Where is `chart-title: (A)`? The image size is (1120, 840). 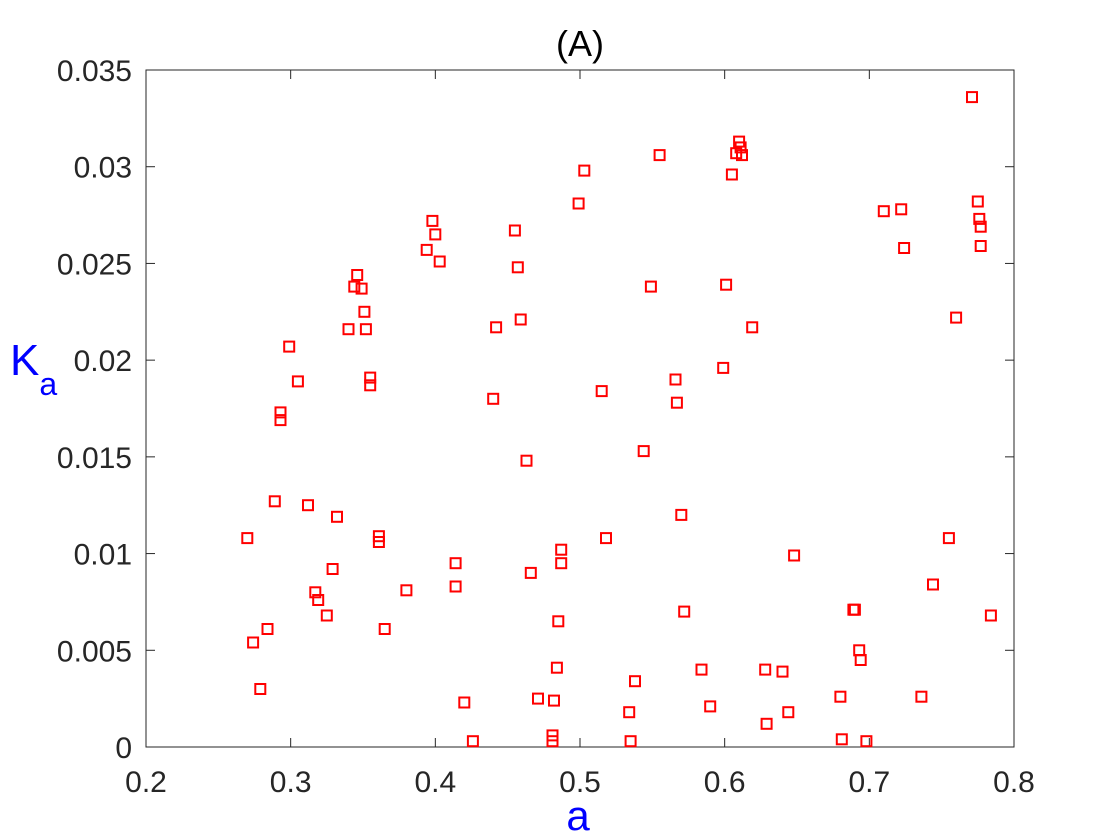 chart-title: (A) is located at coordinates (580, 43).